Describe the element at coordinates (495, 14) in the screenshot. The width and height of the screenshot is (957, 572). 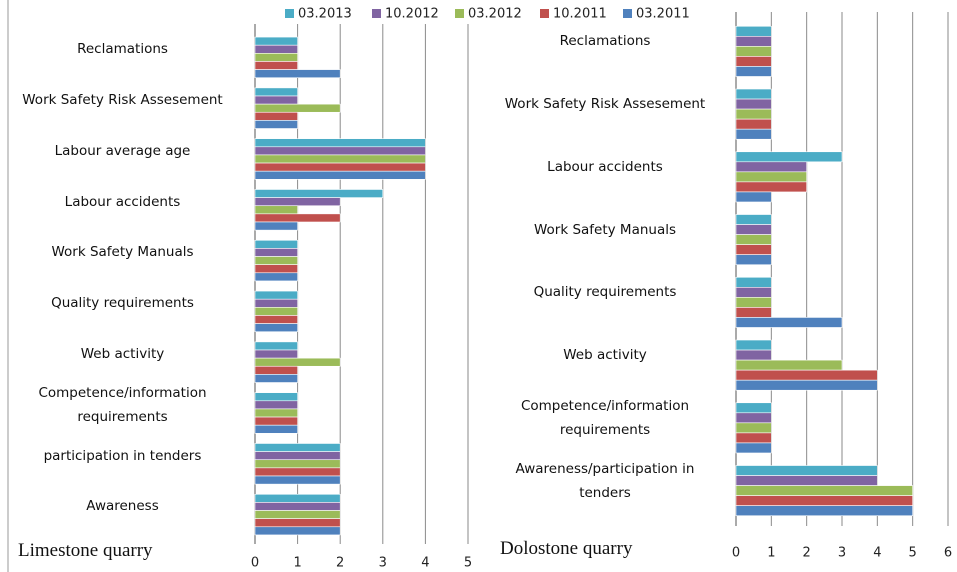
I see `legend-label: 03.2012` at that location.